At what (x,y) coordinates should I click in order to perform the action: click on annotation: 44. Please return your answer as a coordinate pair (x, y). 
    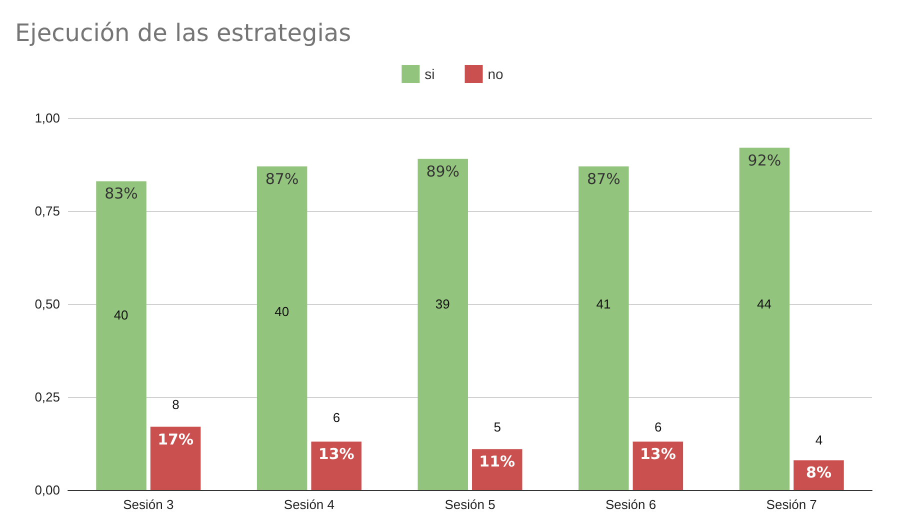
    Looking at the image, I should click on (764, 304).